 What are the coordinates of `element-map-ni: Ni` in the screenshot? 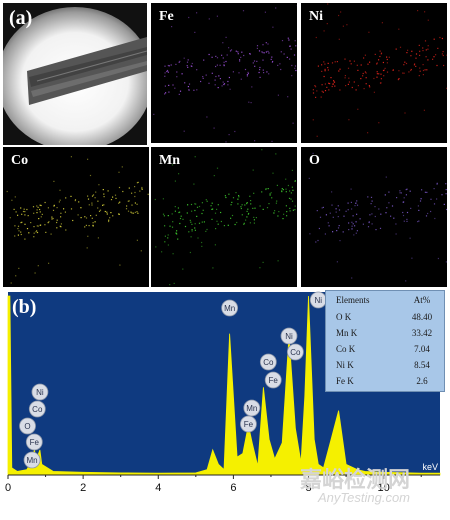 It's located at (374, 73).